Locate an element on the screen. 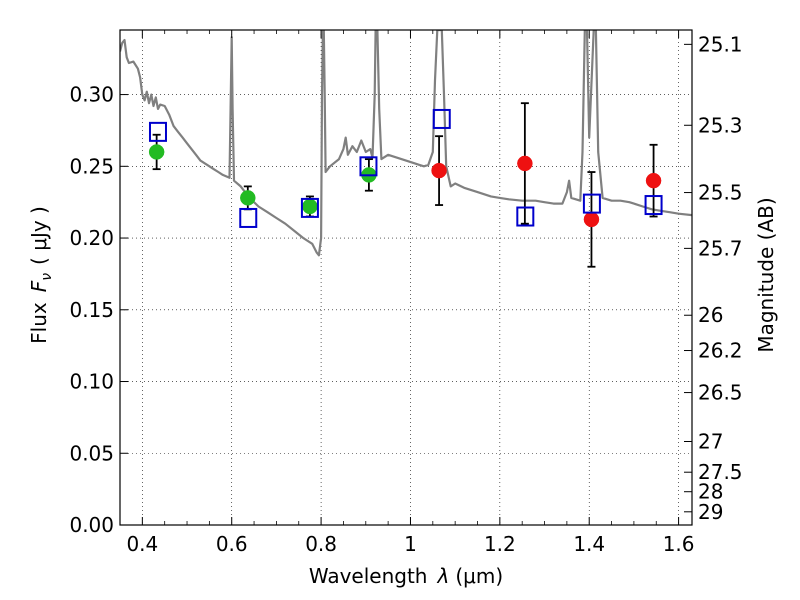 The width and height of the screenshot is (800, 600). y-tick-label: 0.00 is located at coordinates (91, 525).